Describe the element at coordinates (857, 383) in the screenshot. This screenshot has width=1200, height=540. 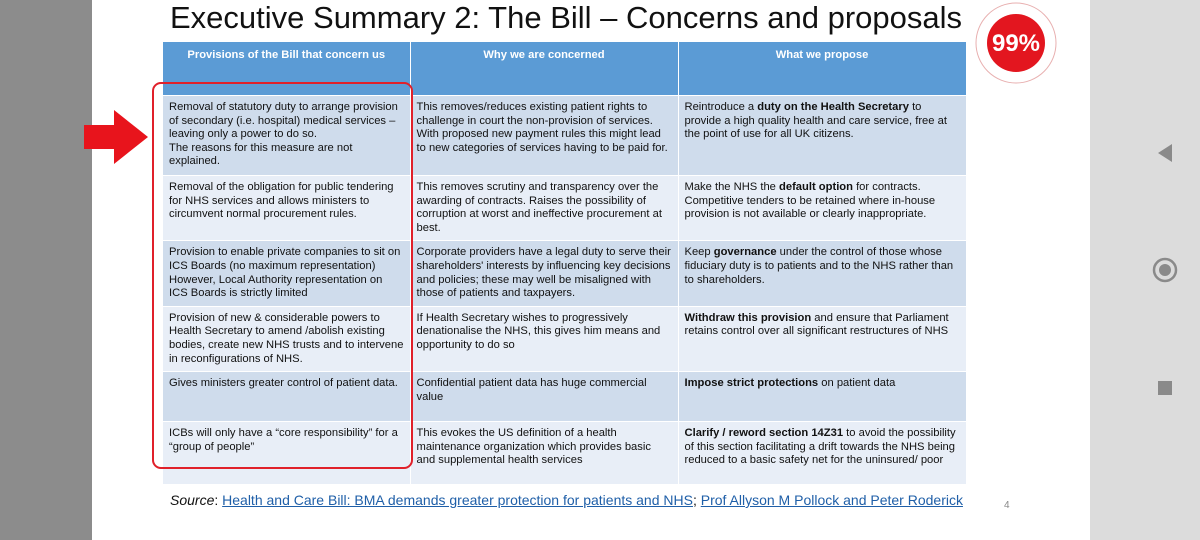
I see `cell-text: on patient data` at that location.